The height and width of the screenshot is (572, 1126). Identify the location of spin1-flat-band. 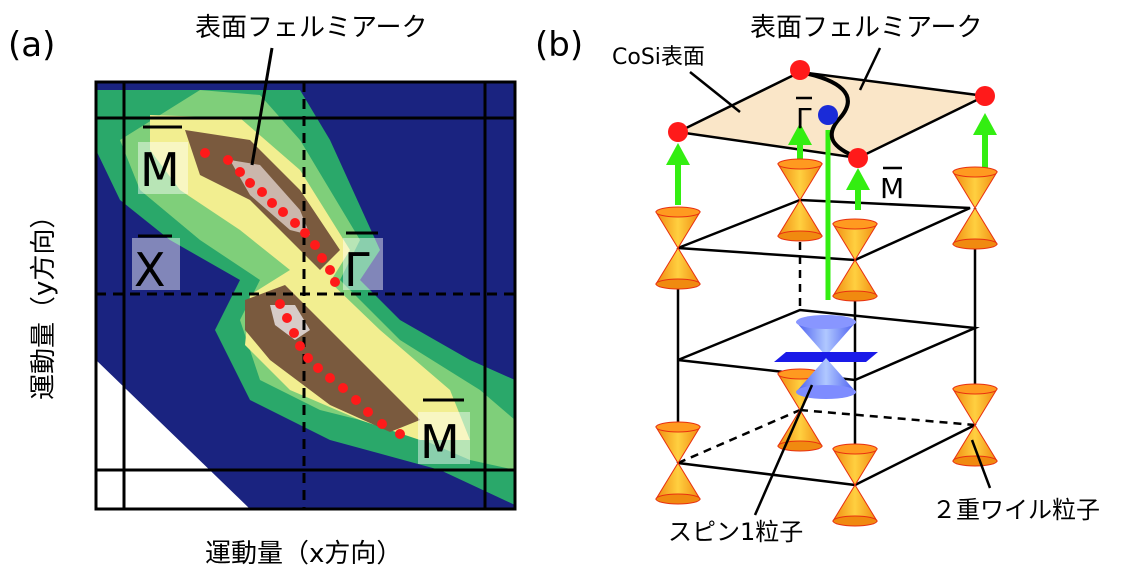
(826, 357).